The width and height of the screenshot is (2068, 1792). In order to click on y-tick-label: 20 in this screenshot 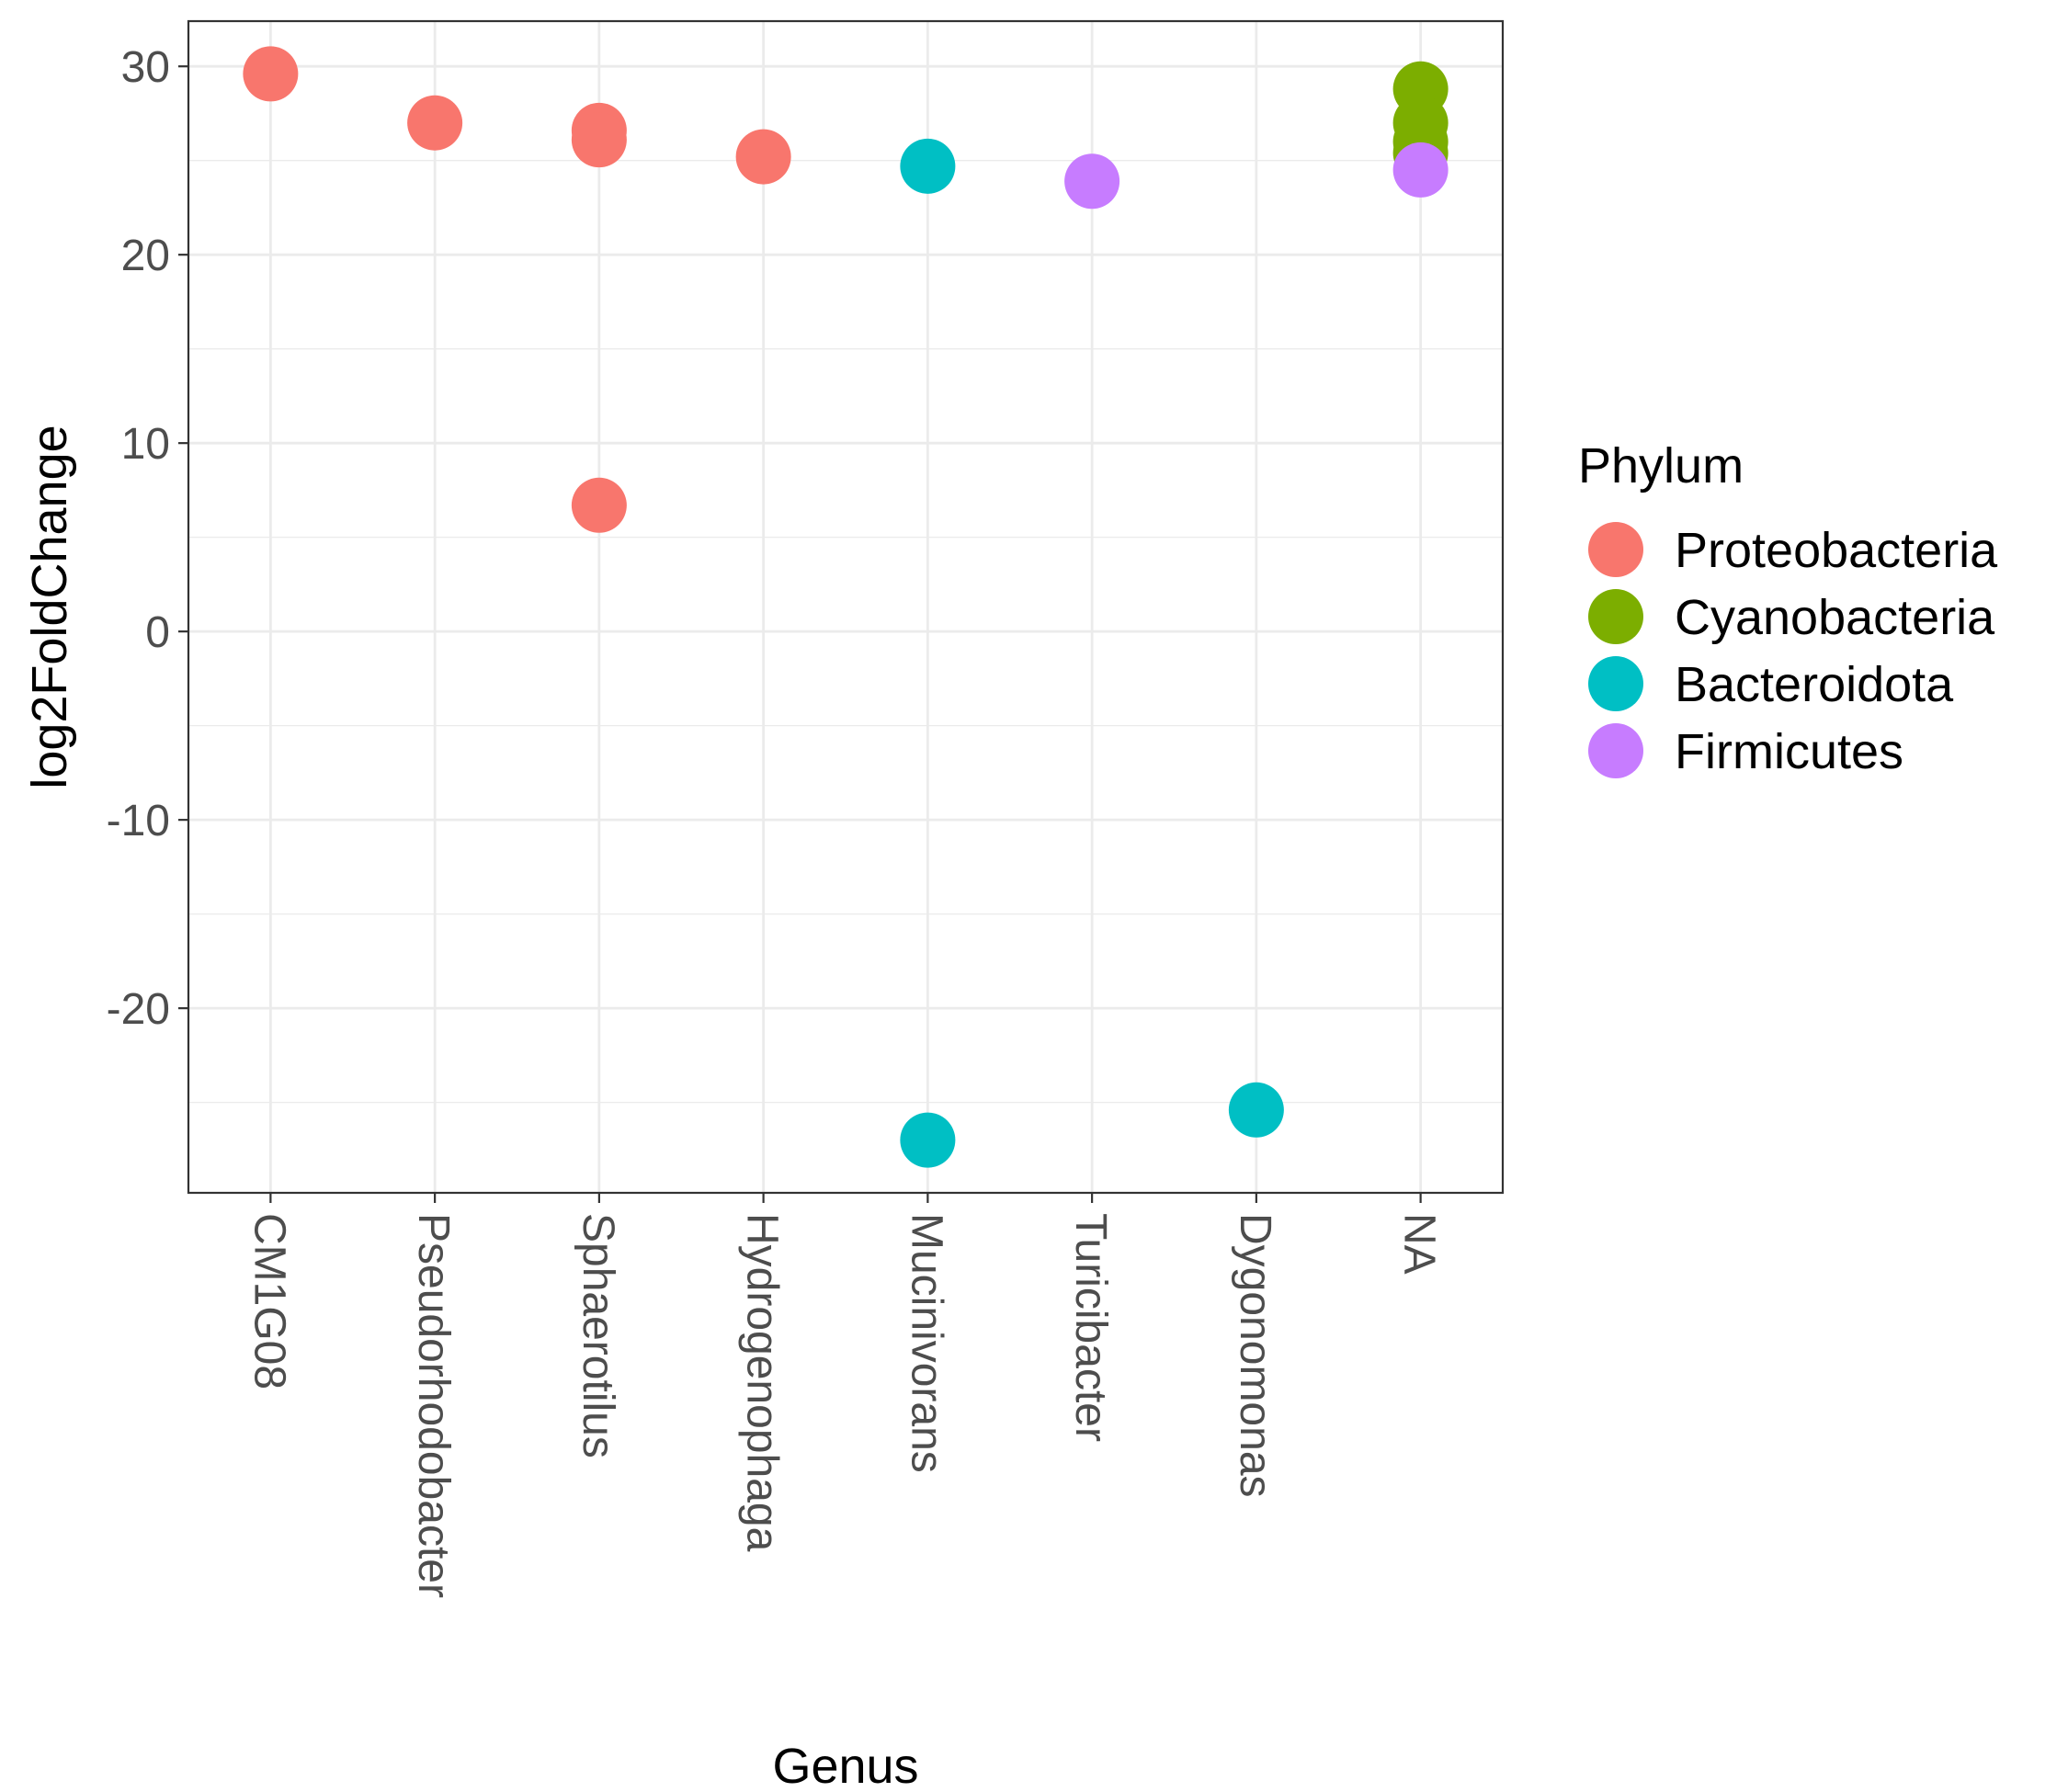, I will do `click(145, 256)`.